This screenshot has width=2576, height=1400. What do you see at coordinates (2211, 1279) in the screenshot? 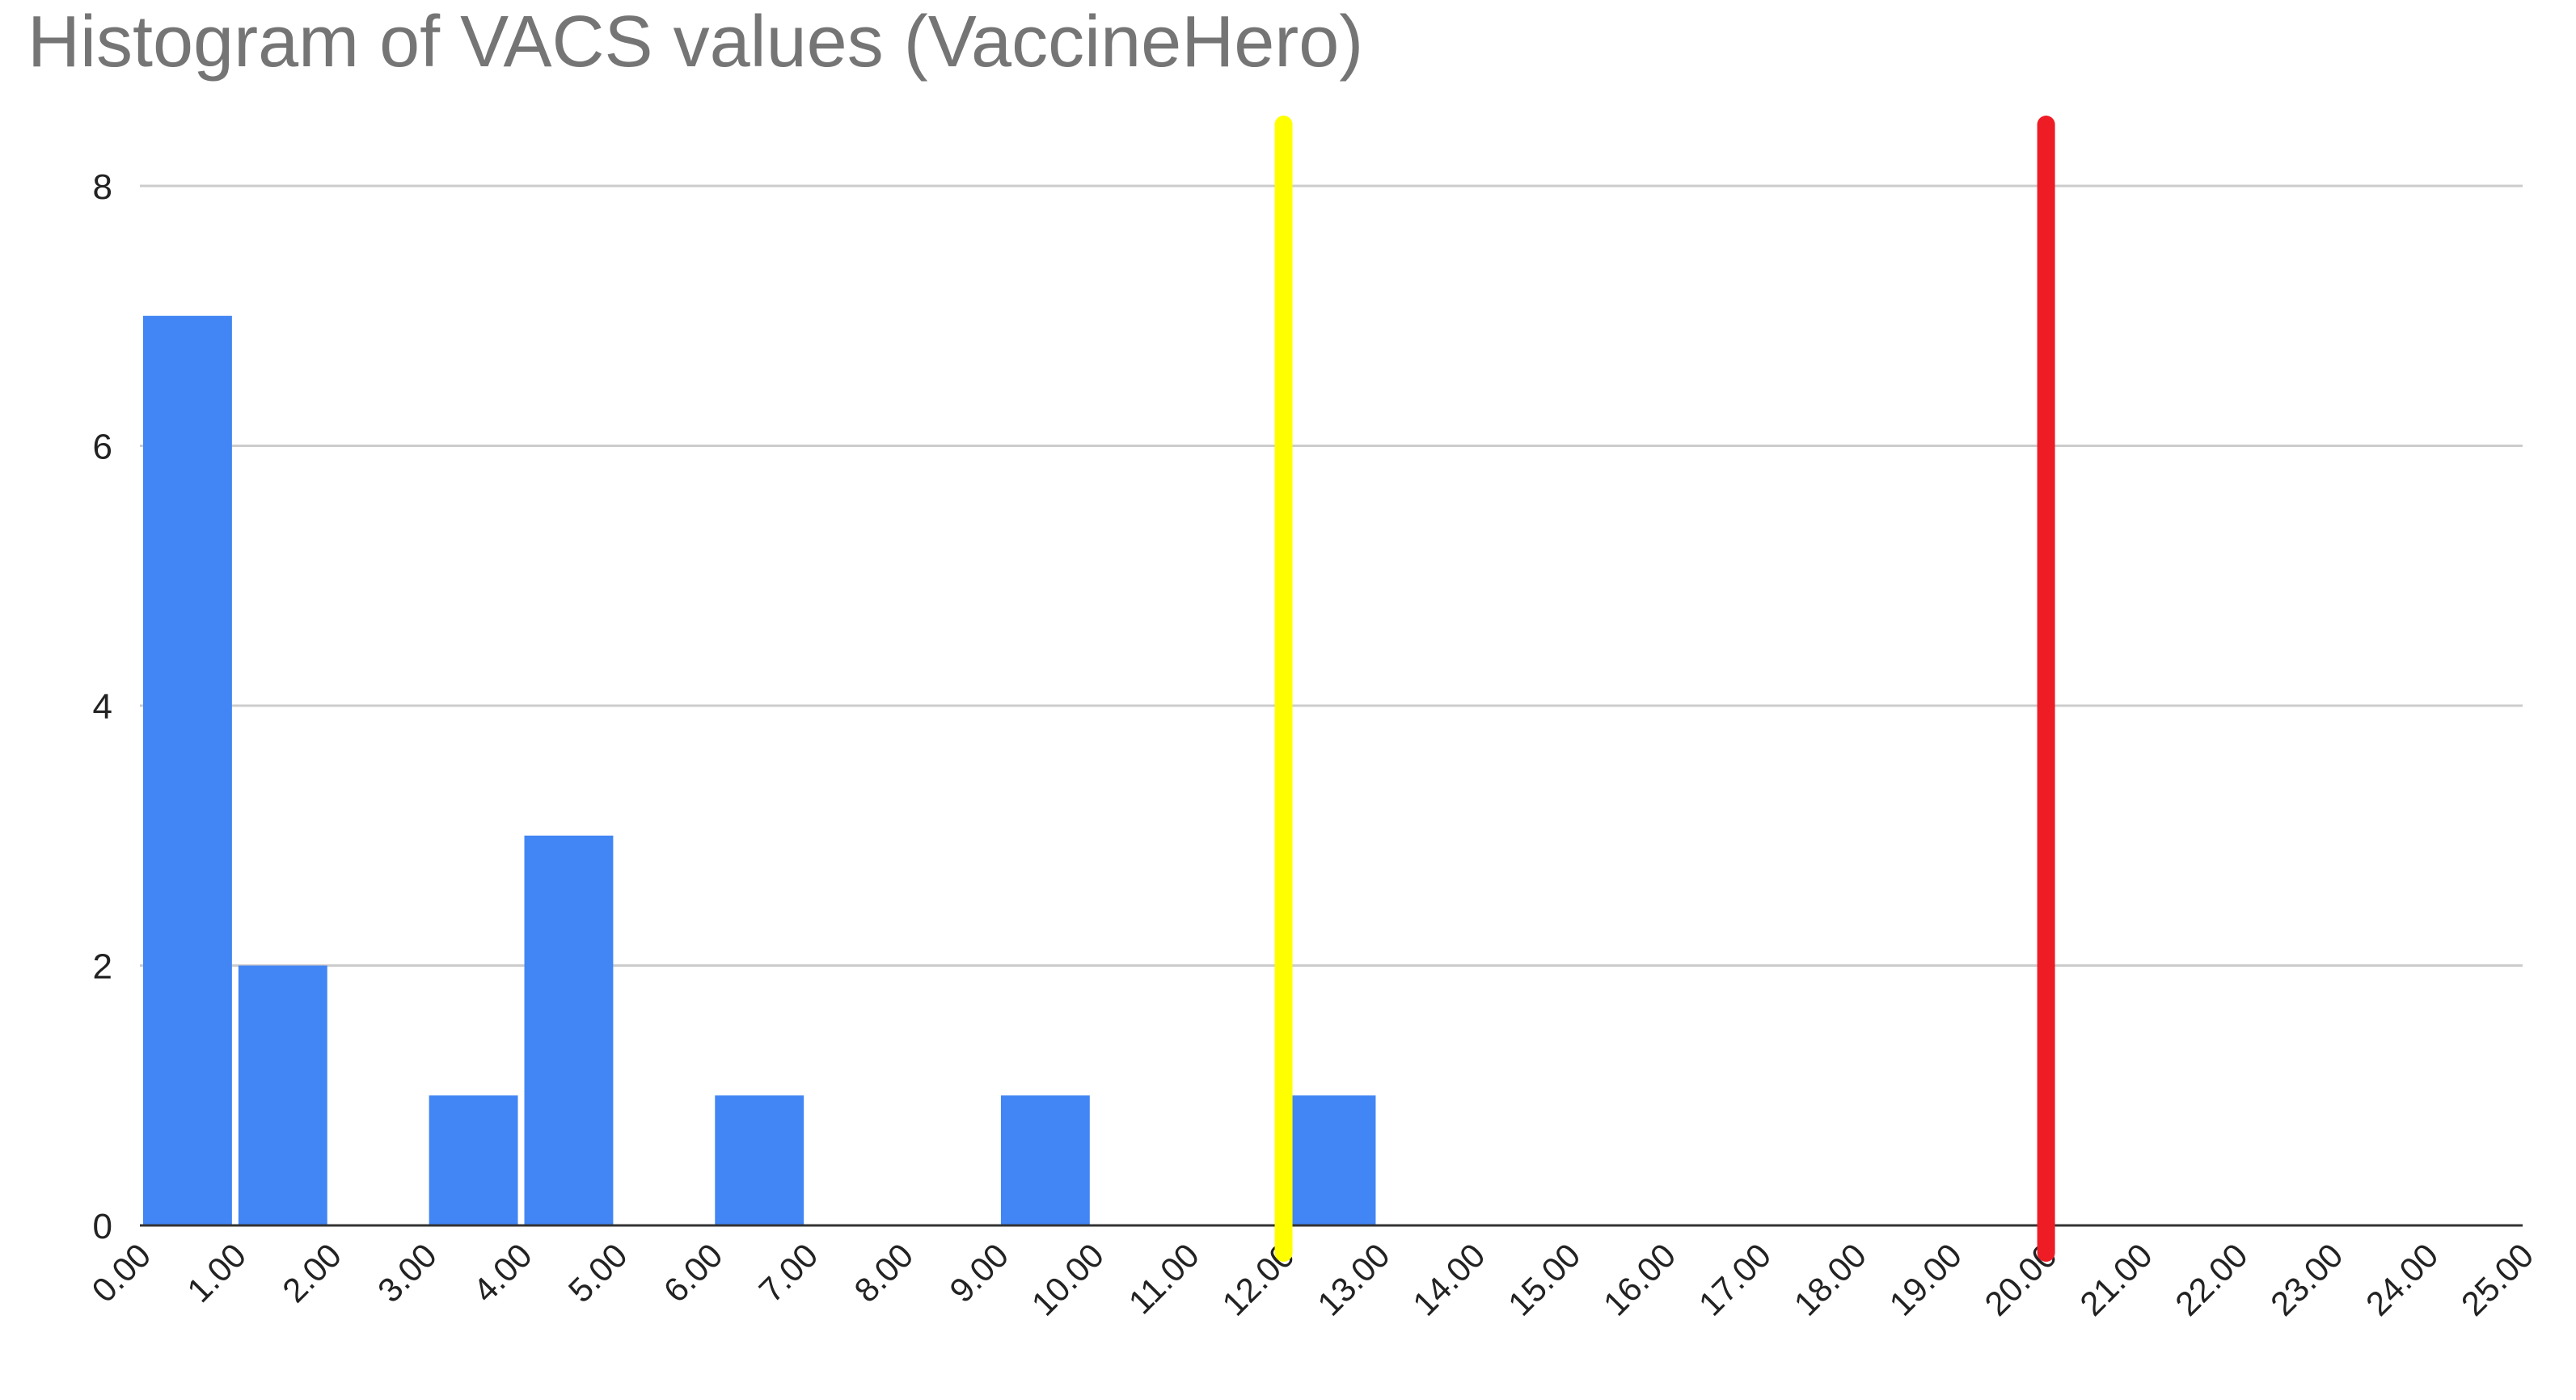
I see `x-tick-label: 22.00` at bounding box center [2211, 1279].